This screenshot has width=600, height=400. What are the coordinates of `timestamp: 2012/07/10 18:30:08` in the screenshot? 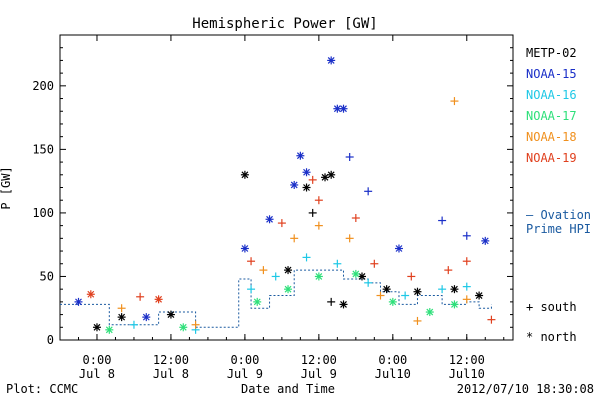 It's located at (525, 389).